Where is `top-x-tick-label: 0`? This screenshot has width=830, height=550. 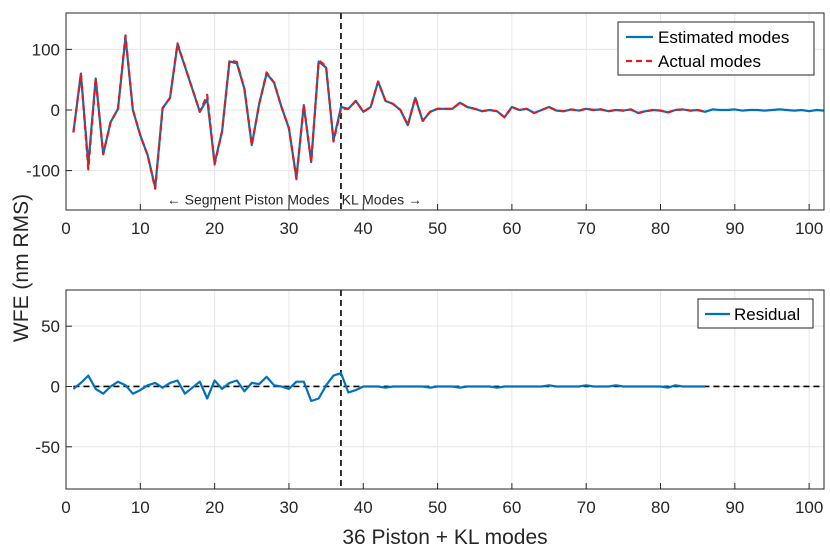 top-x-tick-label: 0 is located at coordinates (65, 228).